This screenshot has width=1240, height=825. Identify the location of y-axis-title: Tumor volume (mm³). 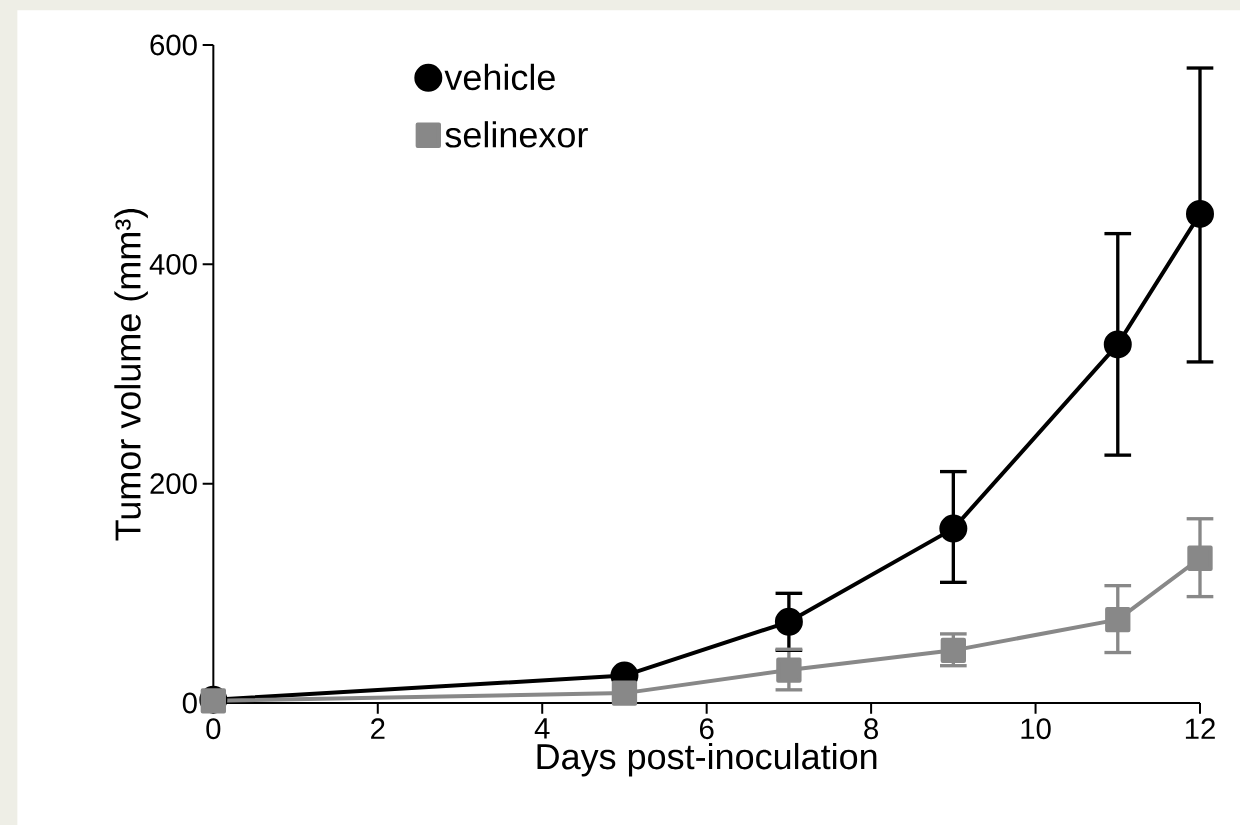
(131, 374).